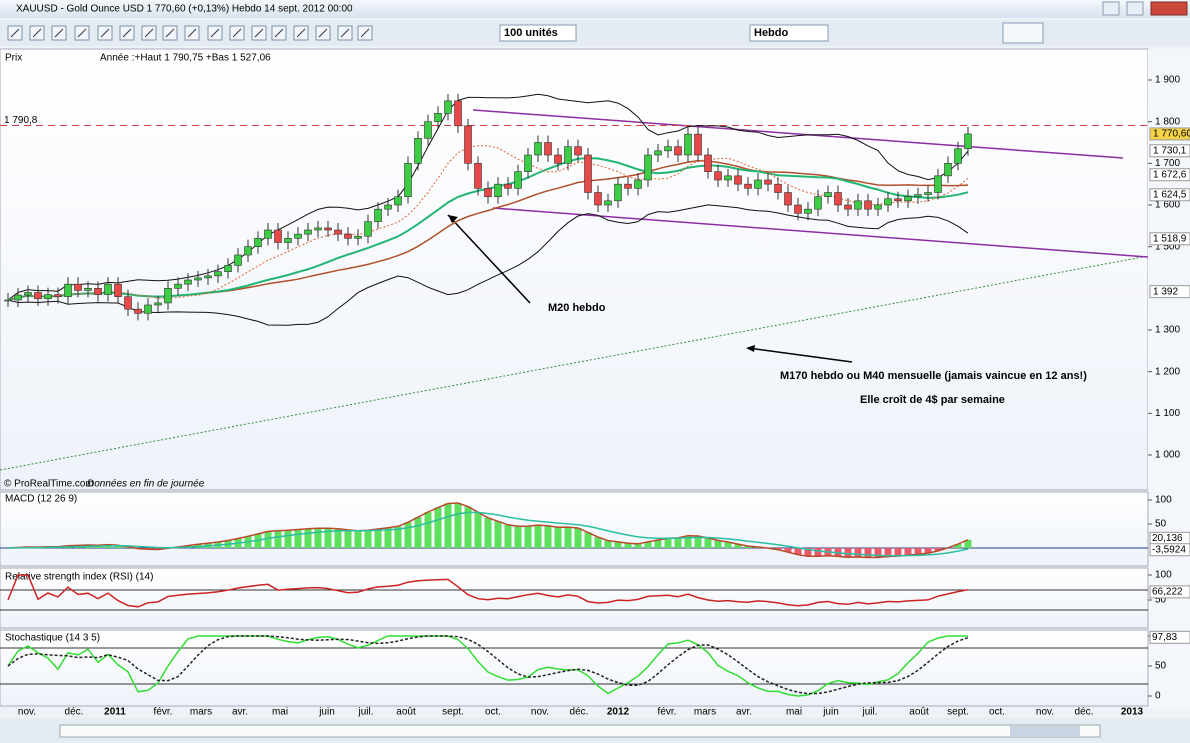 The image size is (1190, 743). What do you see at coordinates (1165, 291) in the screenshot?
I see `price-tag-label: 1 392` at bounding box center [1165, 291].